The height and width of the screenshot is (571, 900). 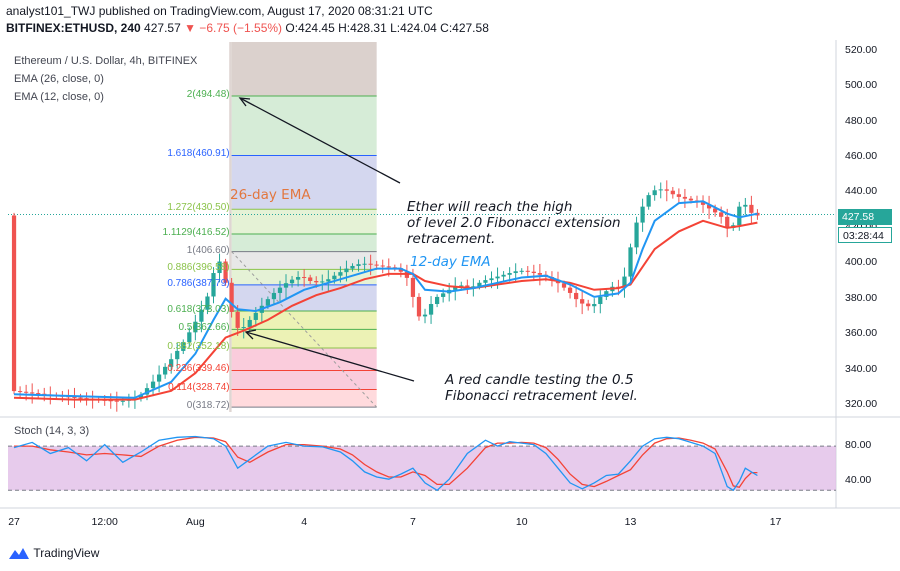 What do you see at coordinates (198, 154) in the screenshot?
I see `fib-level-label: 1.618(460.91)` at bounding box center [198, 154].